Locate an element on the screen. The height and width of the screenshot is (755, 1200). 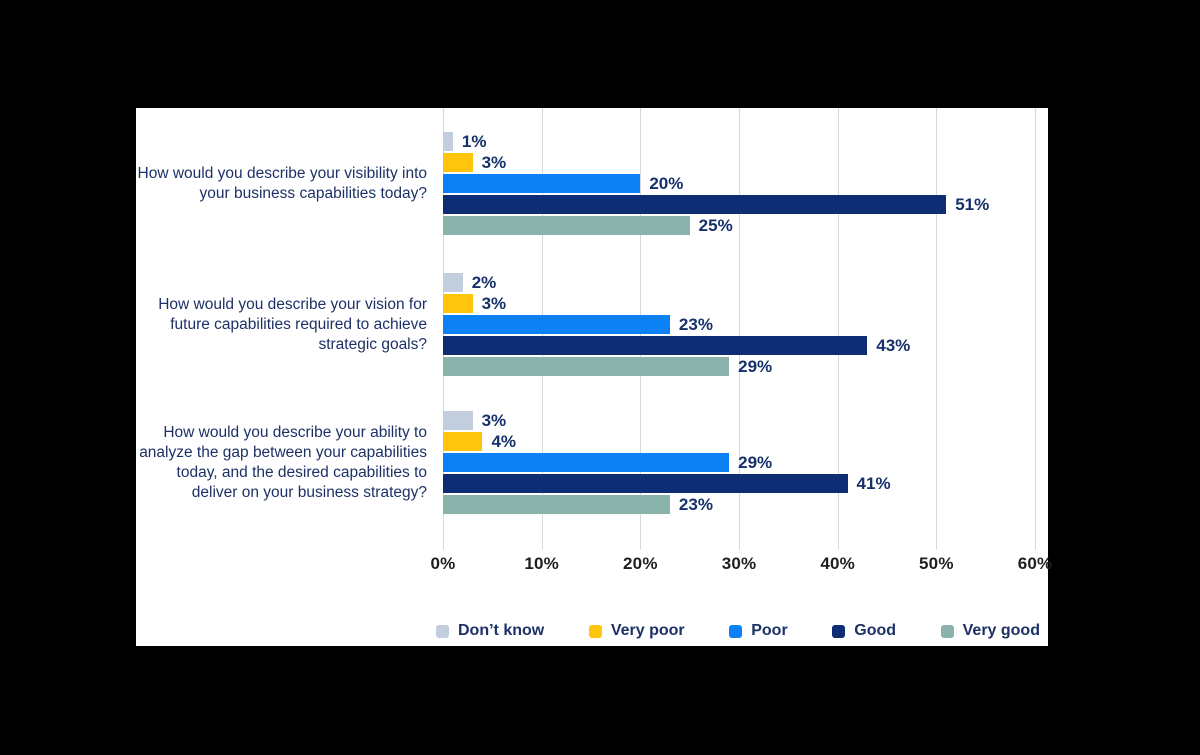
bars-region: 2% 3% 23% 43% 29% is located at coordinates (739, 324).